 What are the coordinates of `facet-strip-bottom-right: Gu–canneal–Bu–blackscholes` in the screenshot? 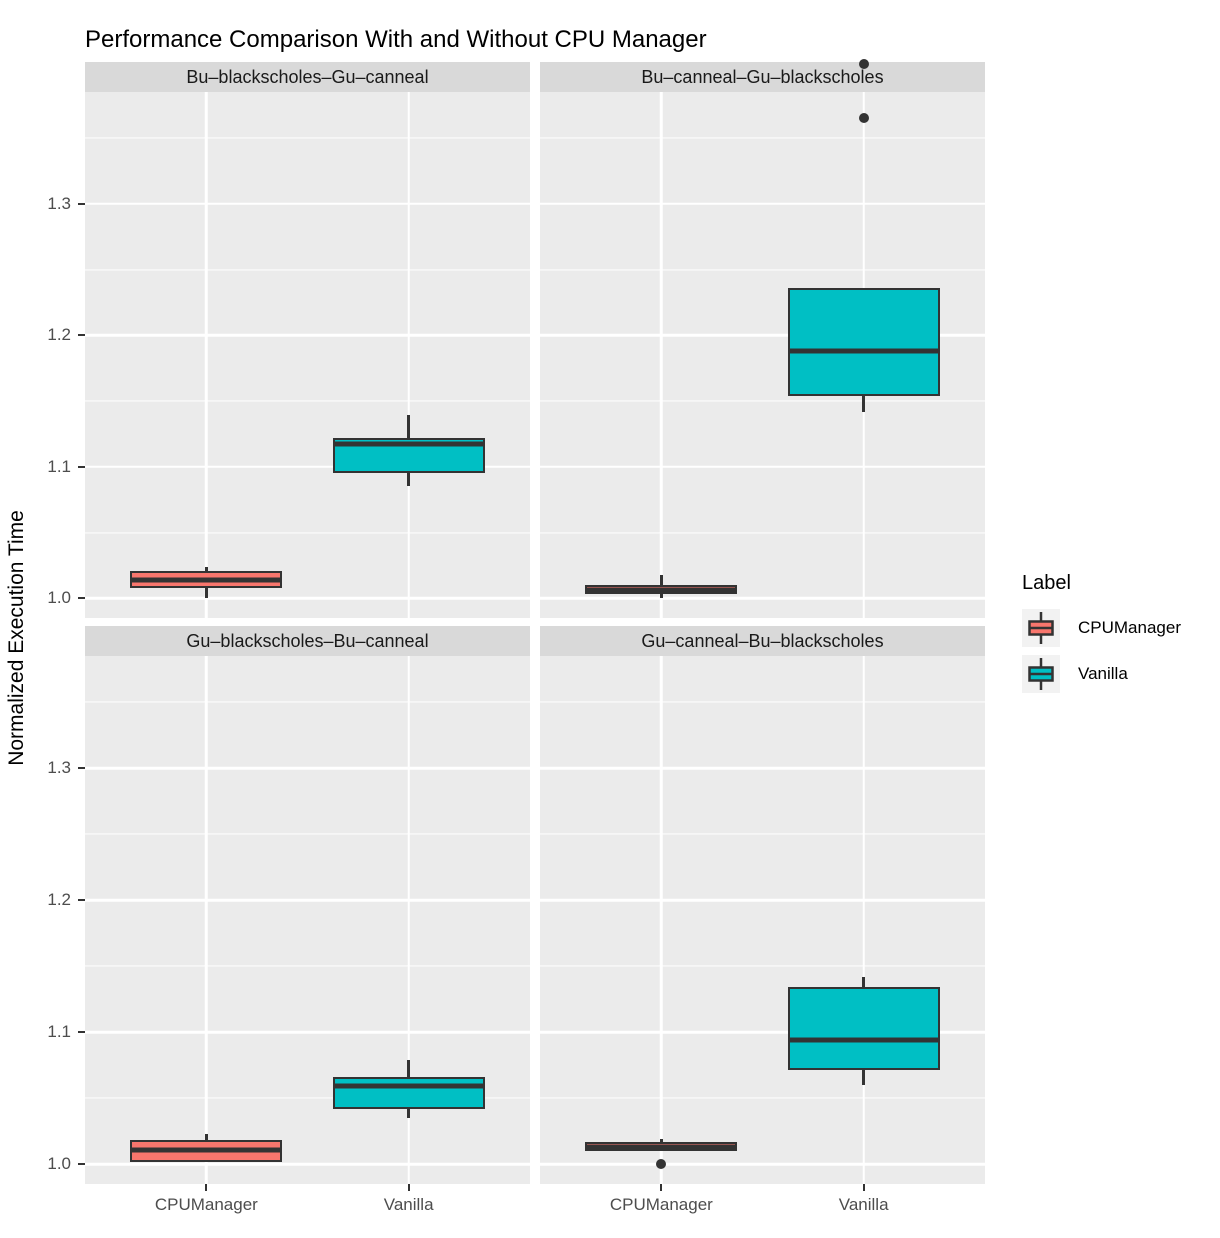 It's located at (762, 641).